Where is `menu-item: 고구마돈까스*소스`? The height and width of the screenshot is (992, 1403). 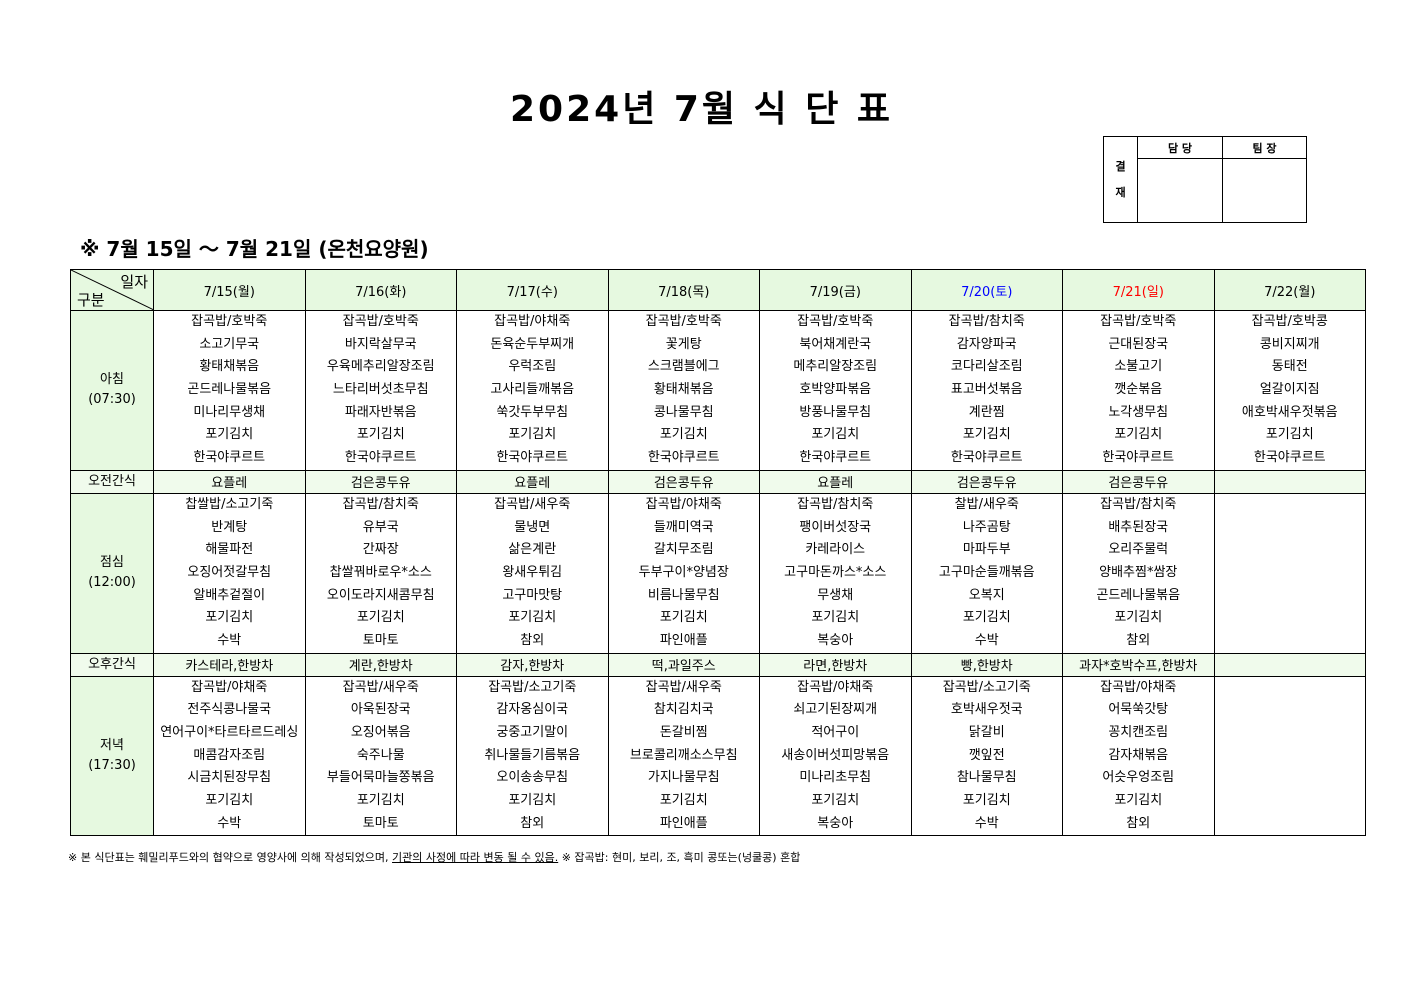 menu-item: 고구마돈까스*소스 is located at coordinates (835, 572).